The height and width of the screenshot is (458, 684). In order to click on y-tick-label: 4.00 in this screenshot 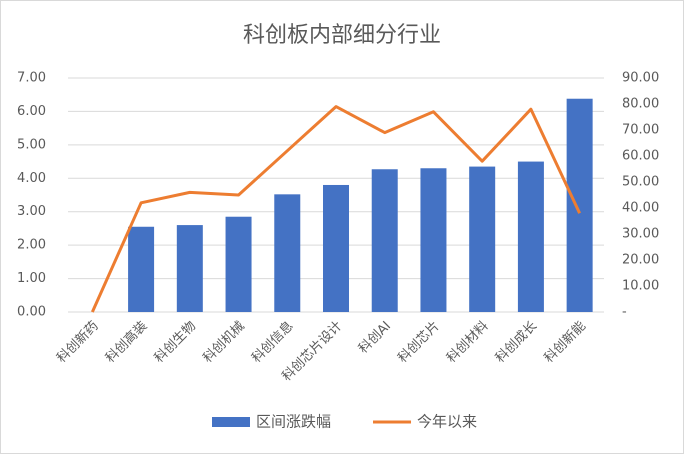, I will do `click(31, 178)`.